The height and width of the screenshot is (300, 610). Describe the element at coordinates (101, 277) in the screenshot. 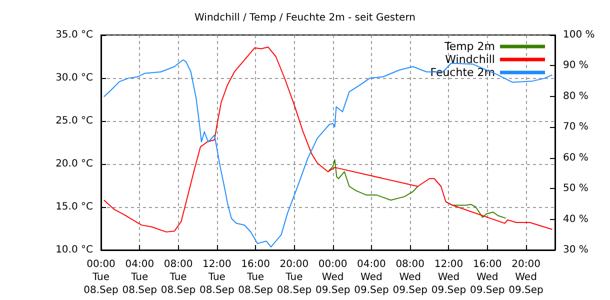

I see `x-tick-label: 00:00 Tue 08.Sep` at that location.